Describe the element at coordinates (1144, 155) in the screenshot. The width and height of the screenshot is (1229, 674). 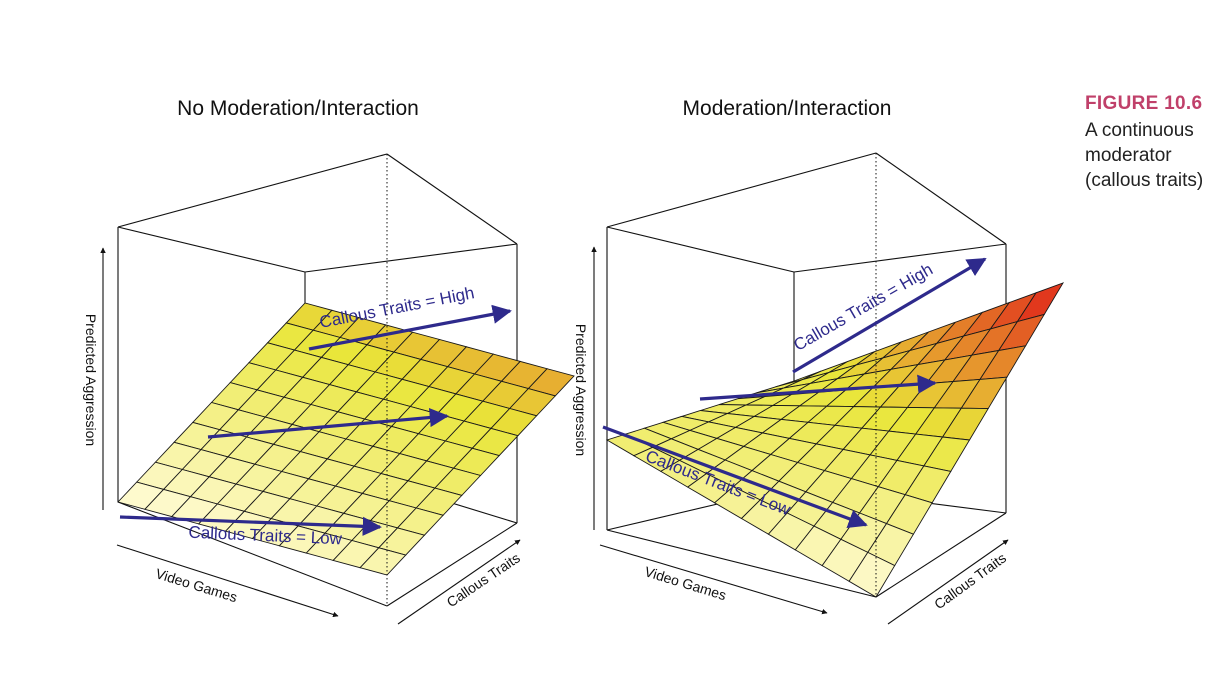
I see `figure-caption-text: A continuous moderator (callous traits)` at that location.